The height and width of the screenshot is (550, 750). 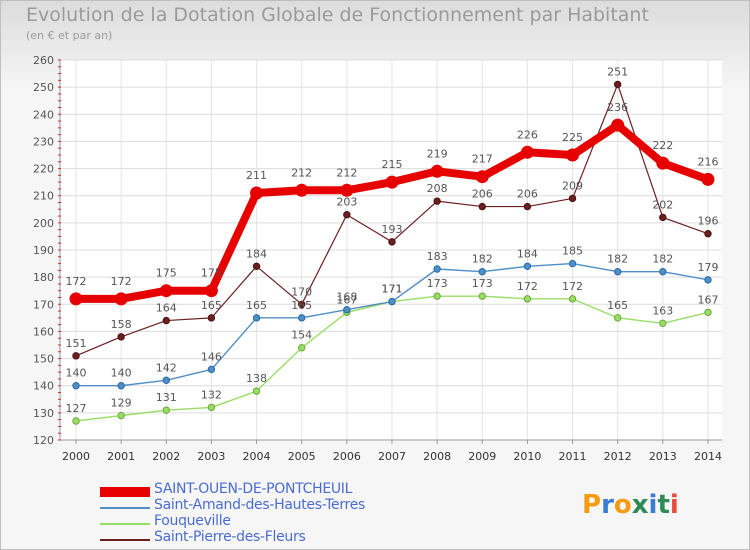 I want to click on data-label-2: 154, so click(x=301, y=335).